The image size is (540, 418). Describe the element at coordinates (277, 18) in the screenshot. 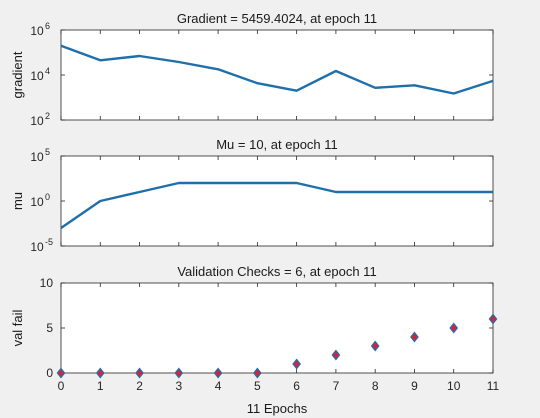

I see `chart-title: Gradient = 5459.4024, at epoch 11` at that location.